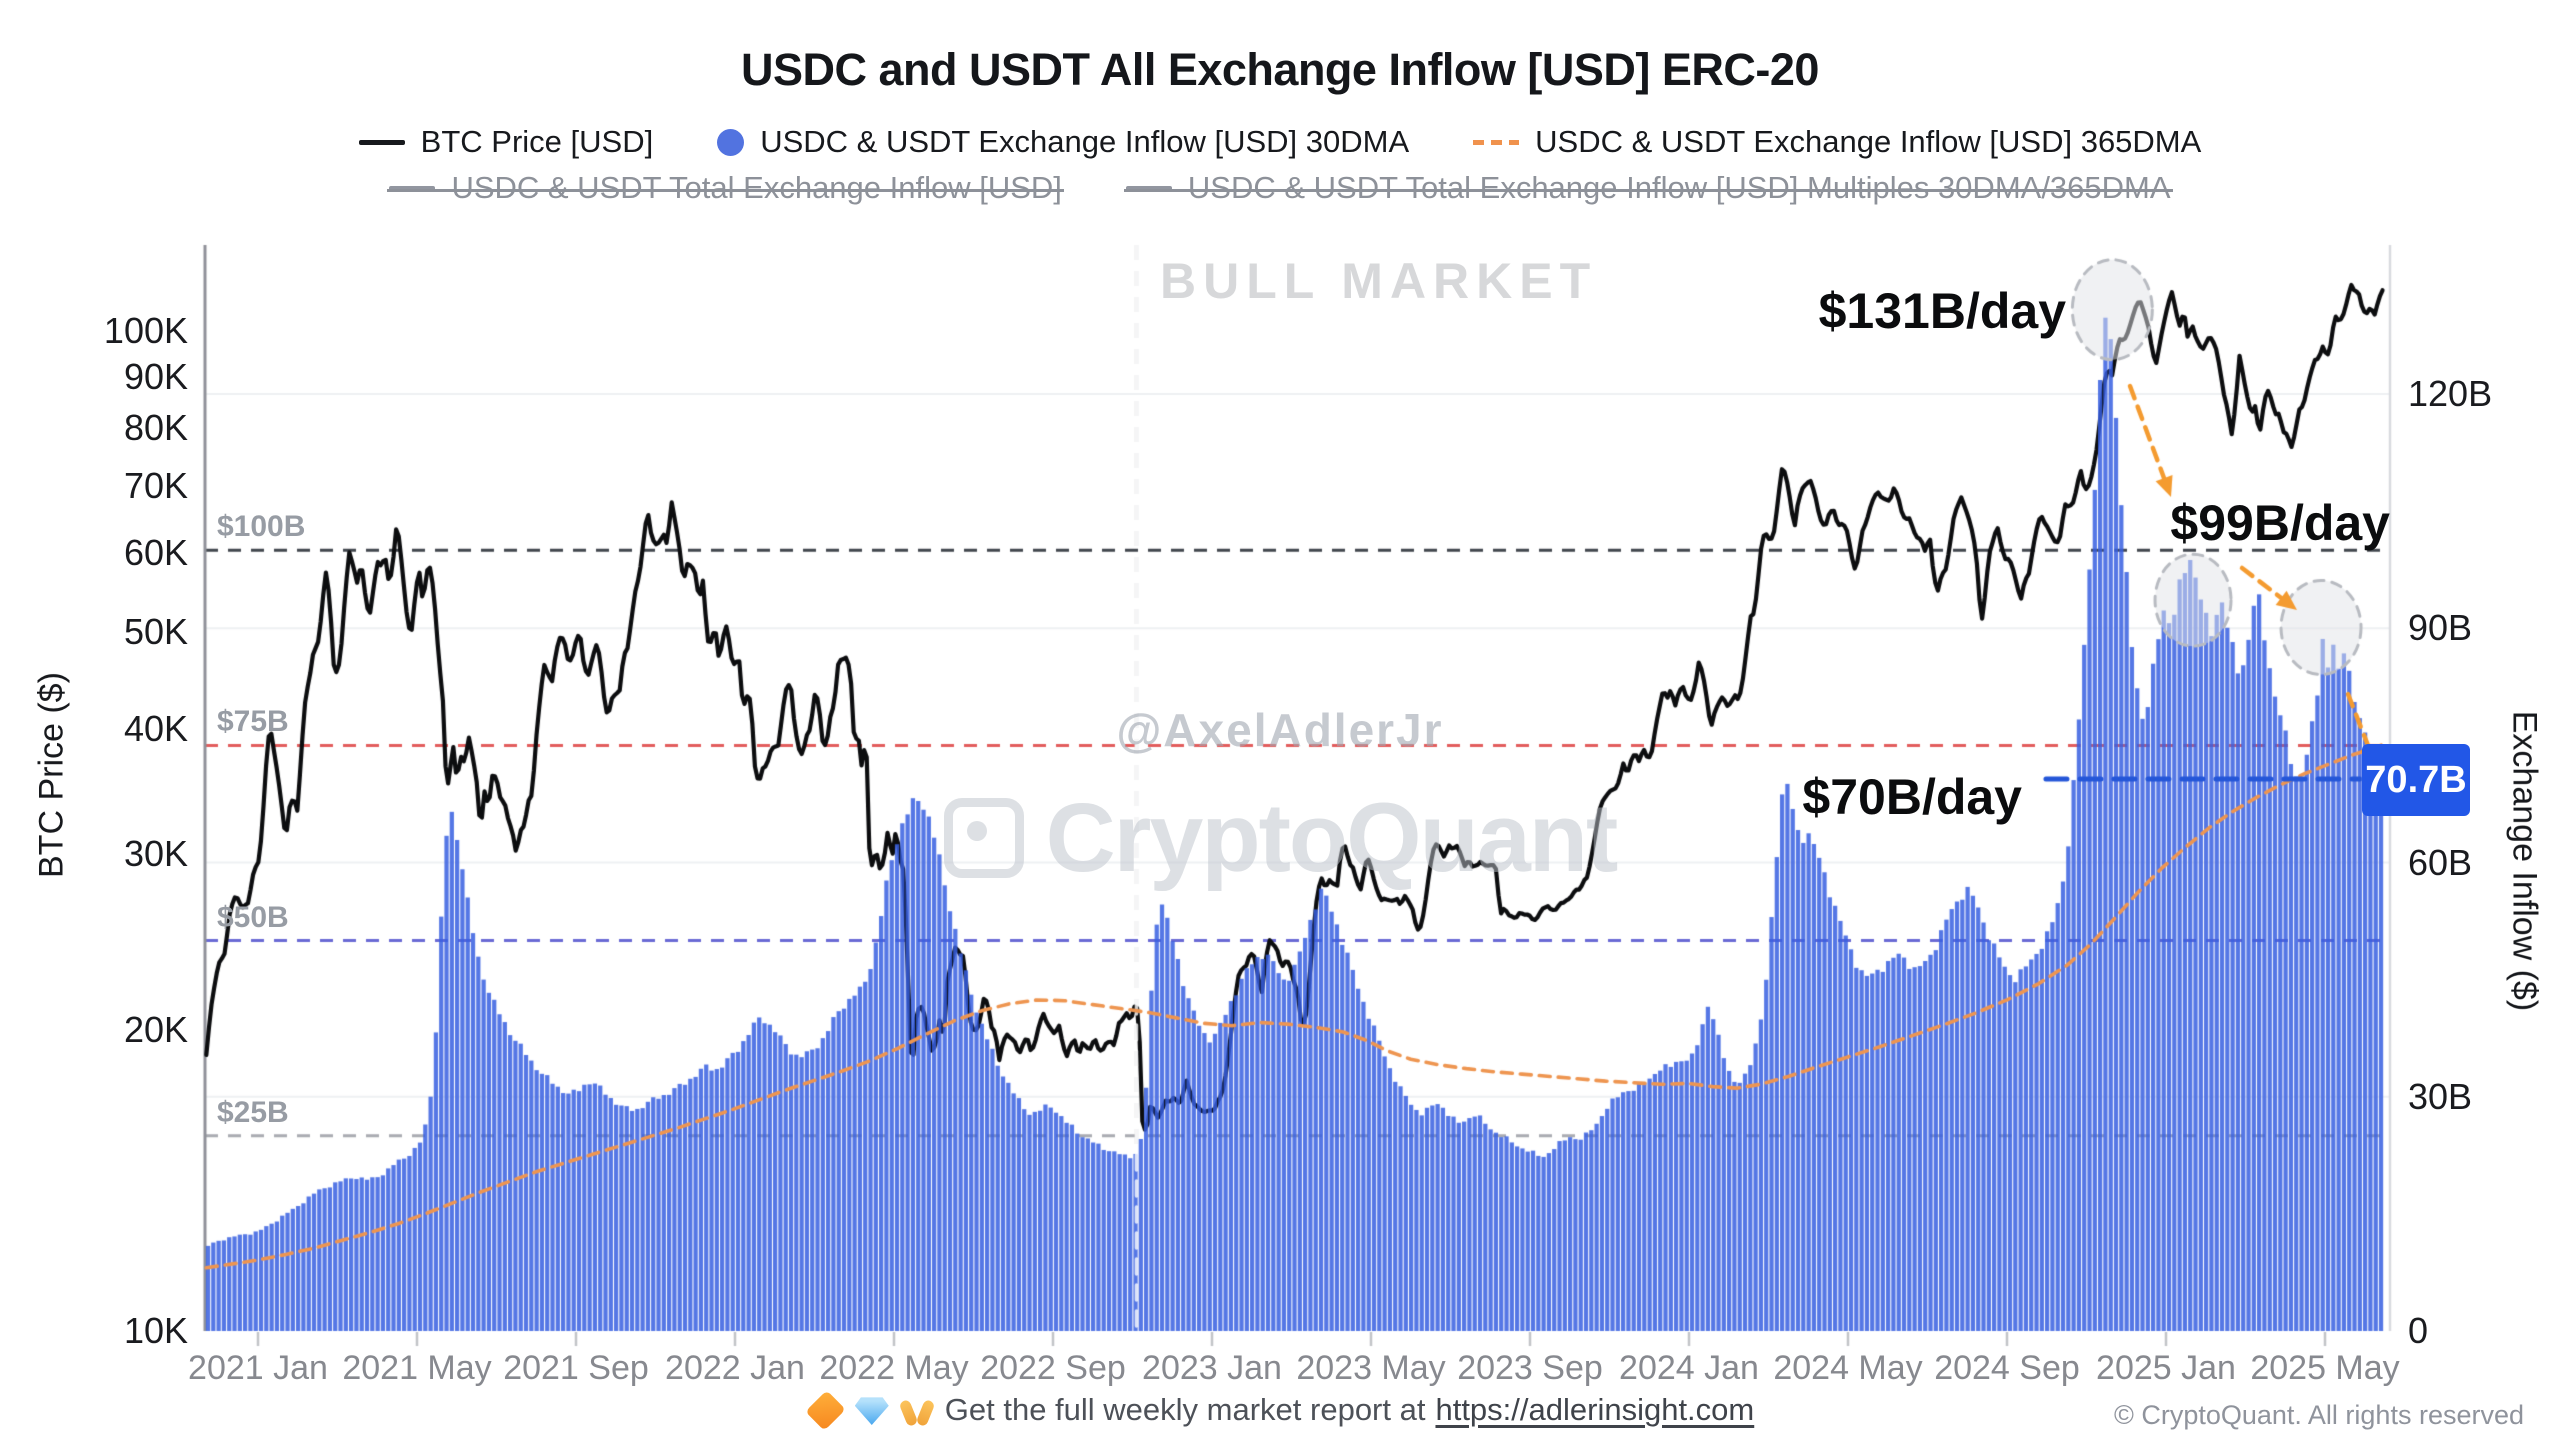 The image size is (2560, 1440). What do you see at coordinates (2007, 1368) in the screenshot?
I see `x-tick-label: 2024 Sep` at bounding box center [2007, 1368].